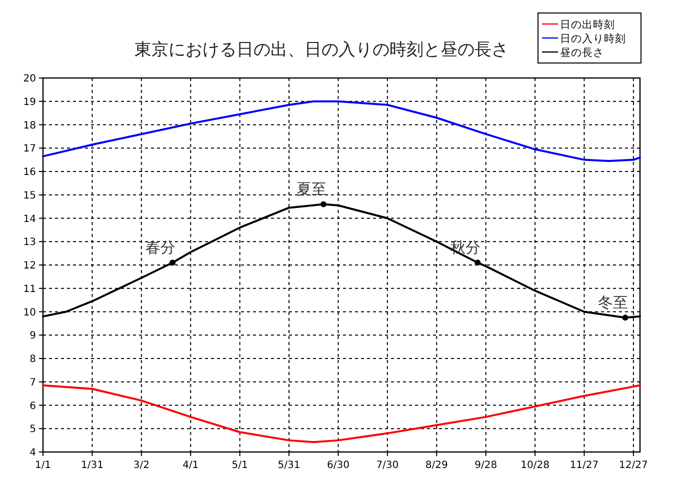 Image resolution: width=676 pixels, height=485 pixels. I want to click on y-tick-label: 13, so click(29, 242).